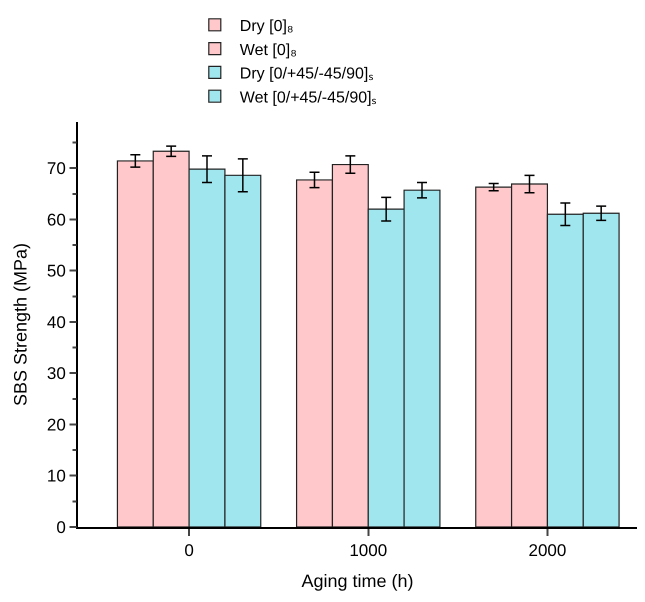  Describe the element at coordinates (547, 550) in the screenshot. I see `x-tick-label: 2000` at that location.